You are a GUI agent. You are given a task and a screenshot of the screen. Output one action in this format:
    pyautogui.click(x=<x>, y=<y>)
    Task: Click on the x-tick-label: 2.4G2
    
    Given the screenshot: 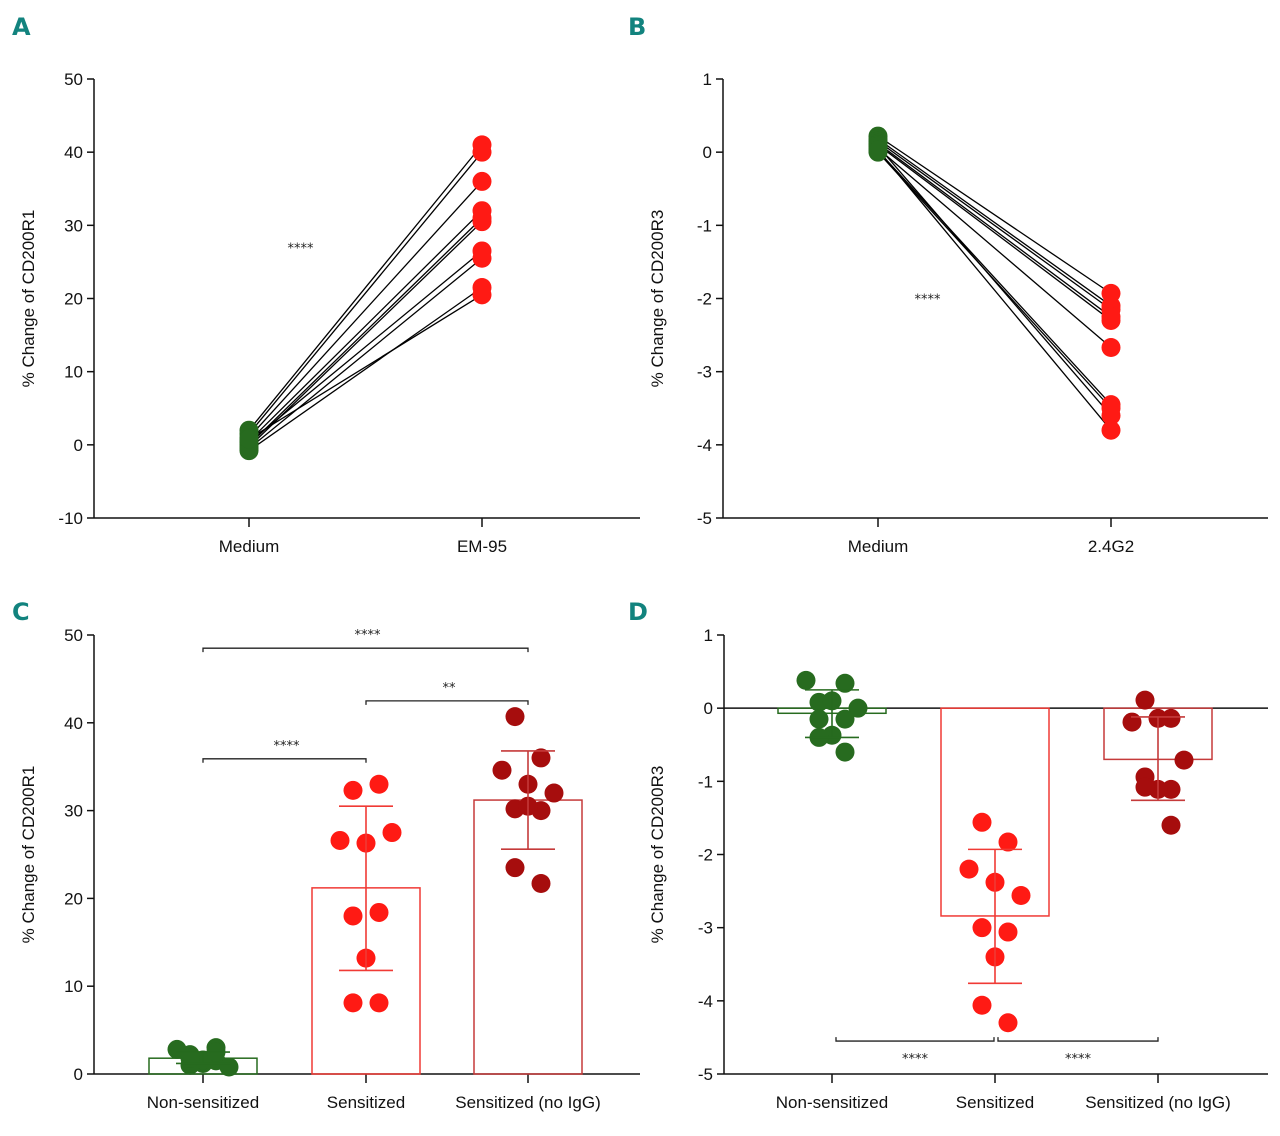 What is the action you would take?
    pyautogui.click(x=1111, y=546)
    